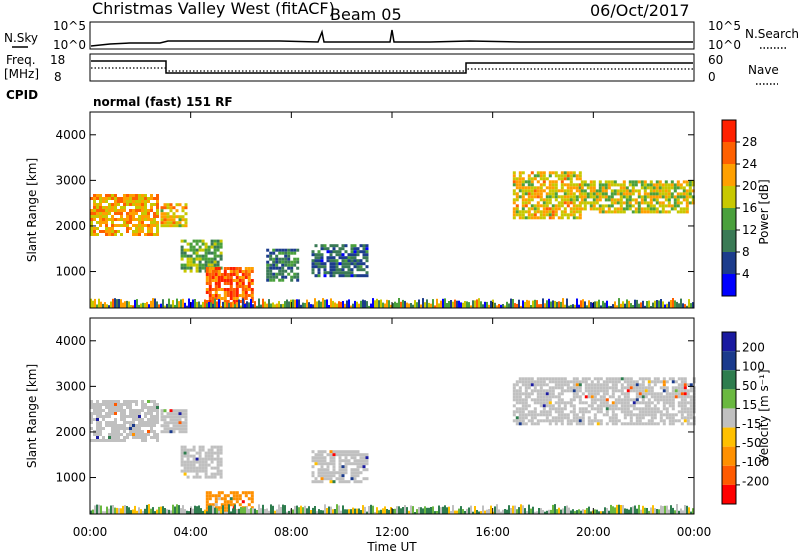  Describe the element at coordinates (764, 211) in the screenshot. I see `power-colorbar-label: Power [dB]` at that location.